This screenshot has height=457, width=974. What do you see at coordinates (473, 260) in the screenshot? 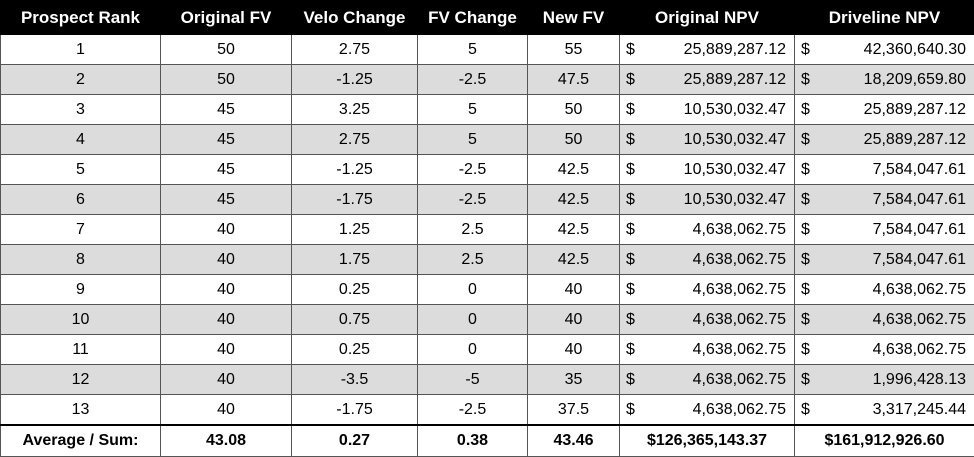
I see `cell-fv-change: 2.5` at bounding box center [473, 260].